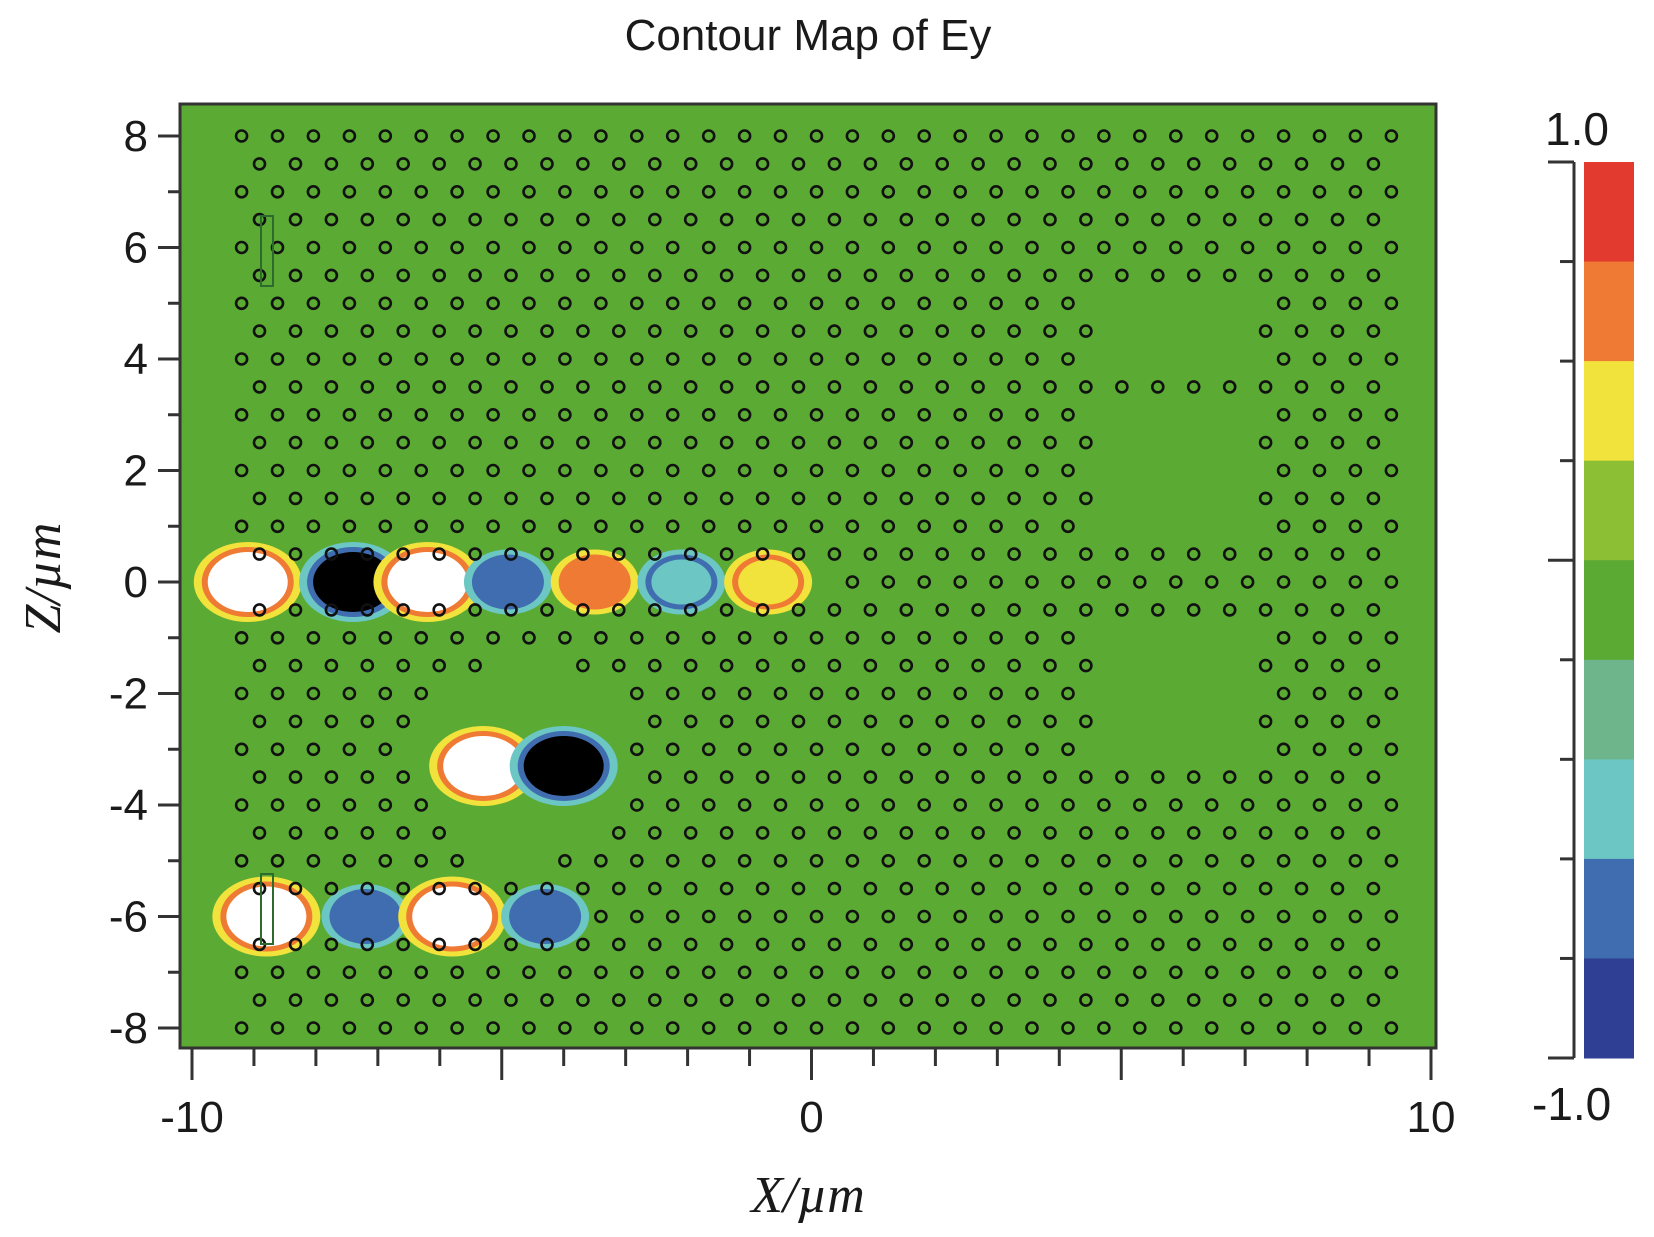  Describe the element at coordinates (1431, 1117) in the screenshot. I see `x-tick-label: 10` at that location.